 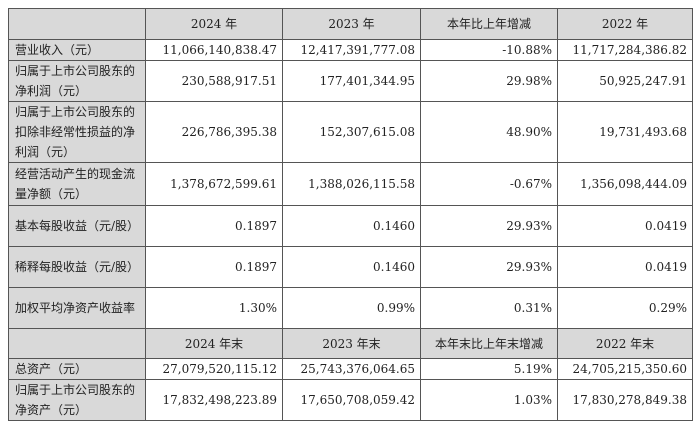 I want to click on column-header: 本年比上年增减, so click(x=489, y=24).